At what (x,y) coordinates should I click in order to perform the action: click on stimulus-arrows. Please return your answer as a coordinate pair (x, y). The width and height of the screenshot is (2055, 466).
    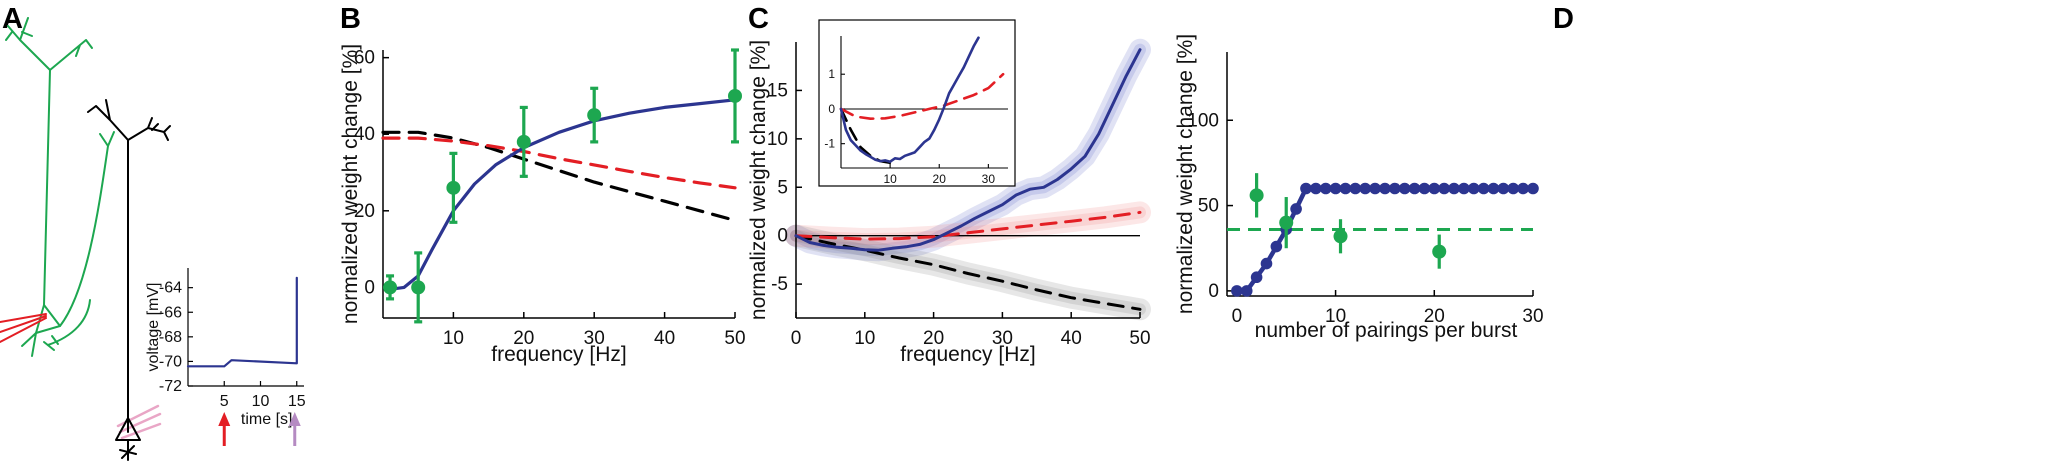
    Looking at the image, I should click on (259, 429).